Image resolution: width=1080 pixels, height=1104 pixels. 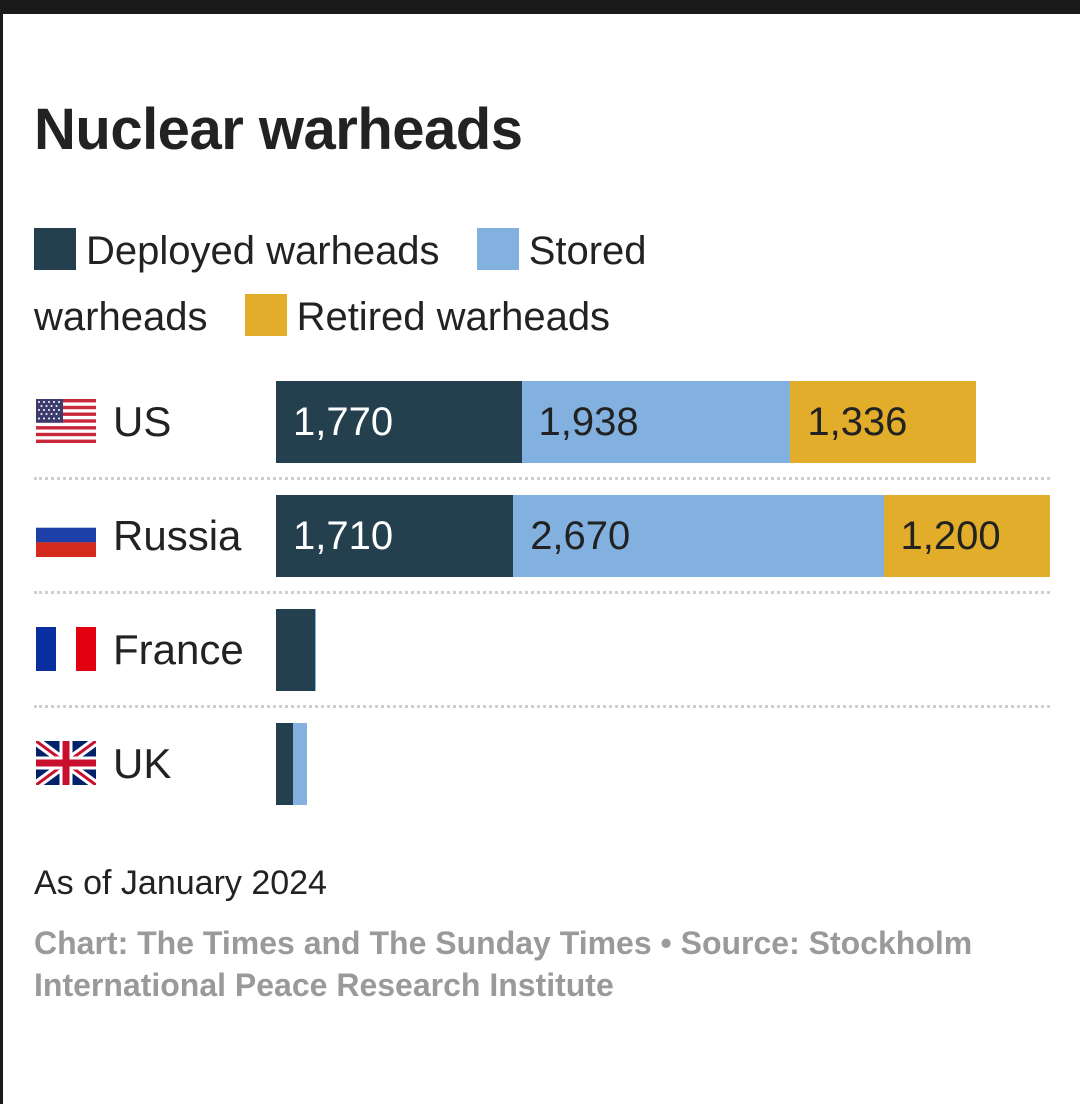 I want to click on chart-row-us: US 1,770 1,938 1,336, so click(x=542, y=422).